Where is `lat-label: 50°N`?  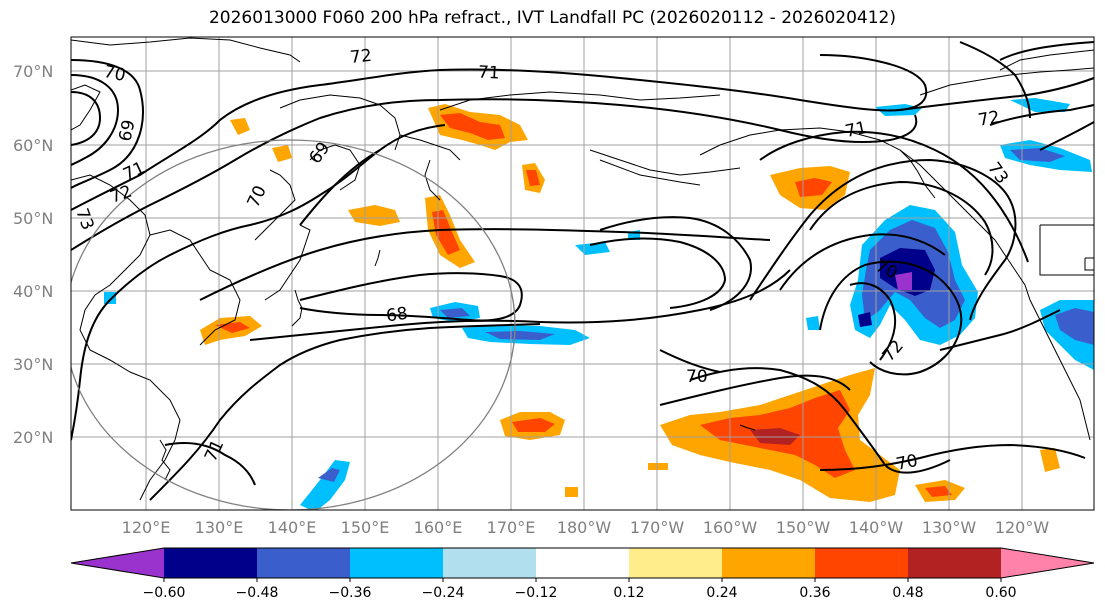 lat-label: 50°N is located at coordinates (33, 218).